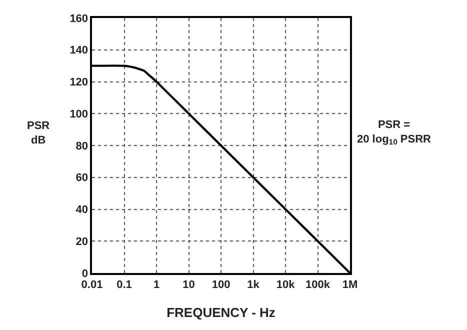 This screenshot has width=467, height=330. What do you see at coordinates (79, 114) in the screenshot?
I see `y-tick-label: 100` at bounding box center [79, 114].